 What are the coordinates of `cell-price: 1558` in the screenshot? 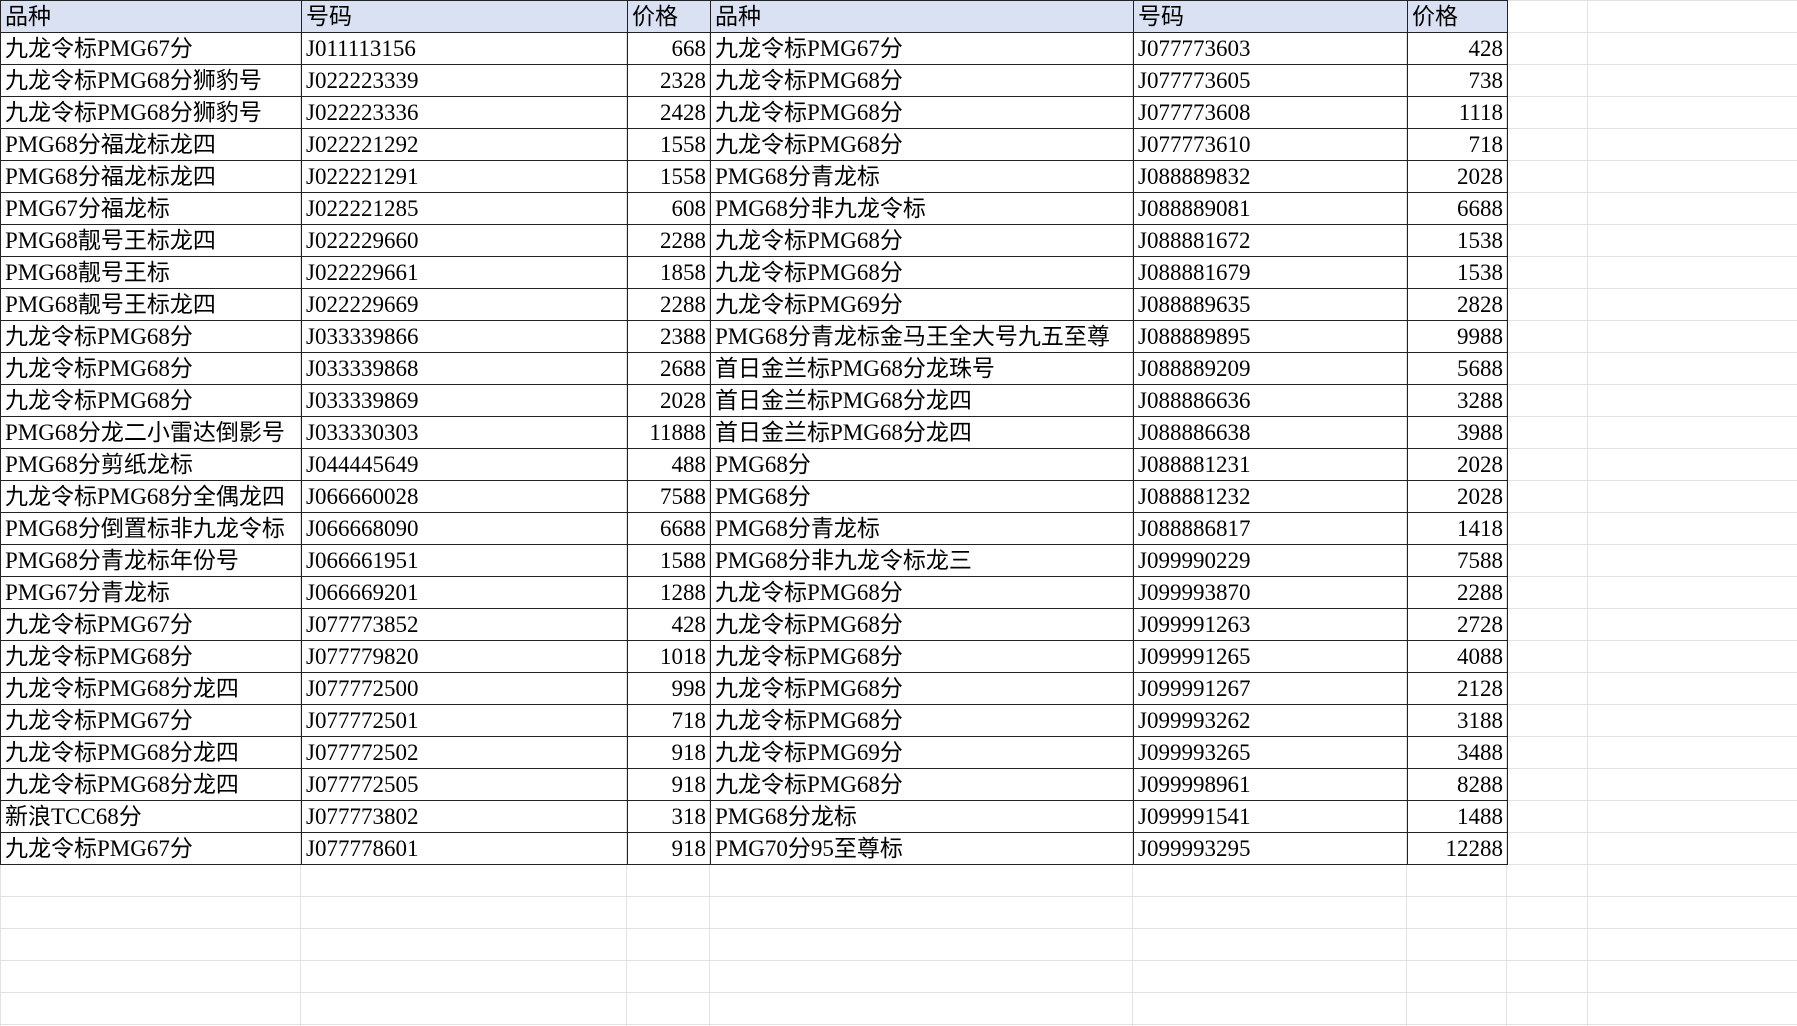 It's located at (669, 176).